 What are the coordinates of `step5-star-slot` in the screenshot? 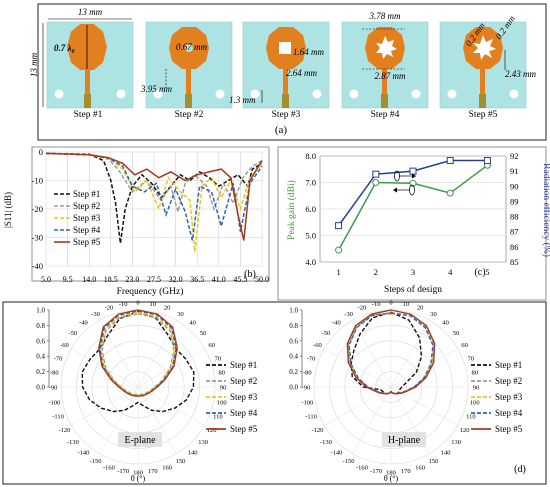 It's located at (484, 47).